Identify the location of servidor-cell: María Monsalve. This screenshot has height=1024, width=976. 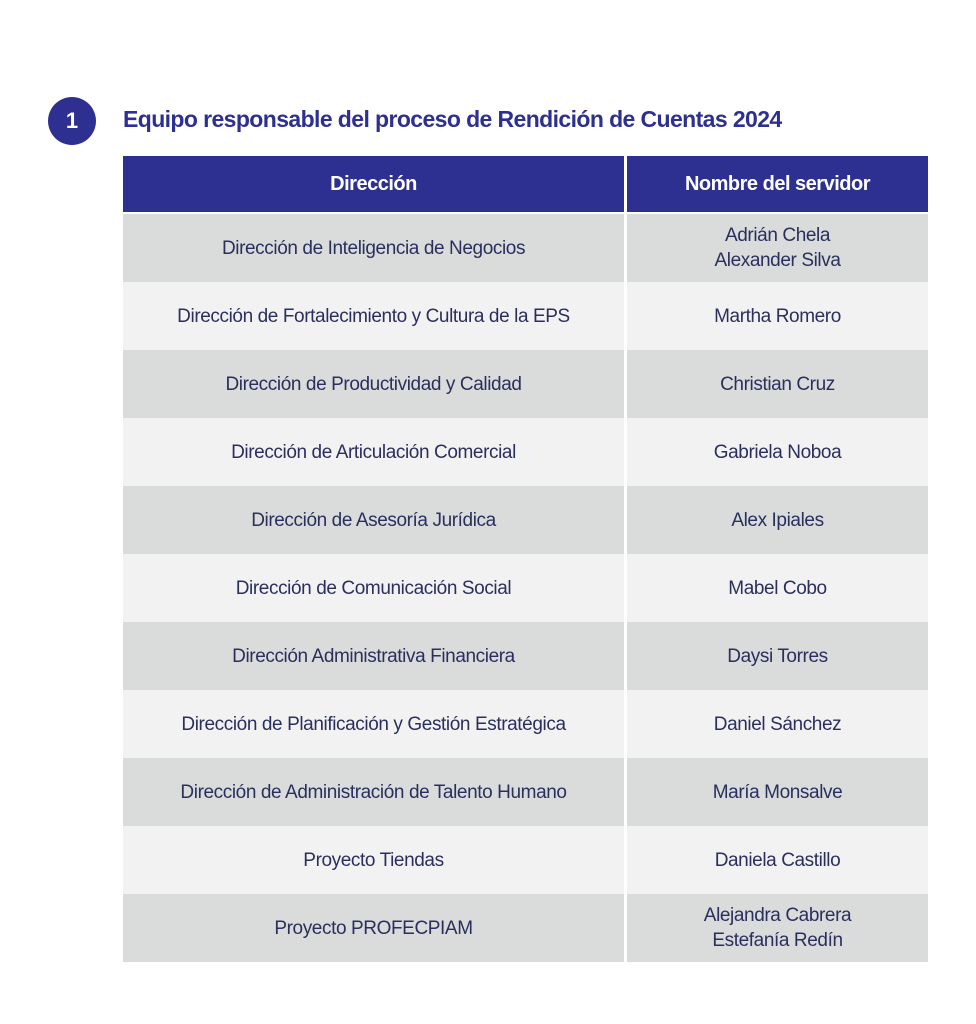
(777, 792).